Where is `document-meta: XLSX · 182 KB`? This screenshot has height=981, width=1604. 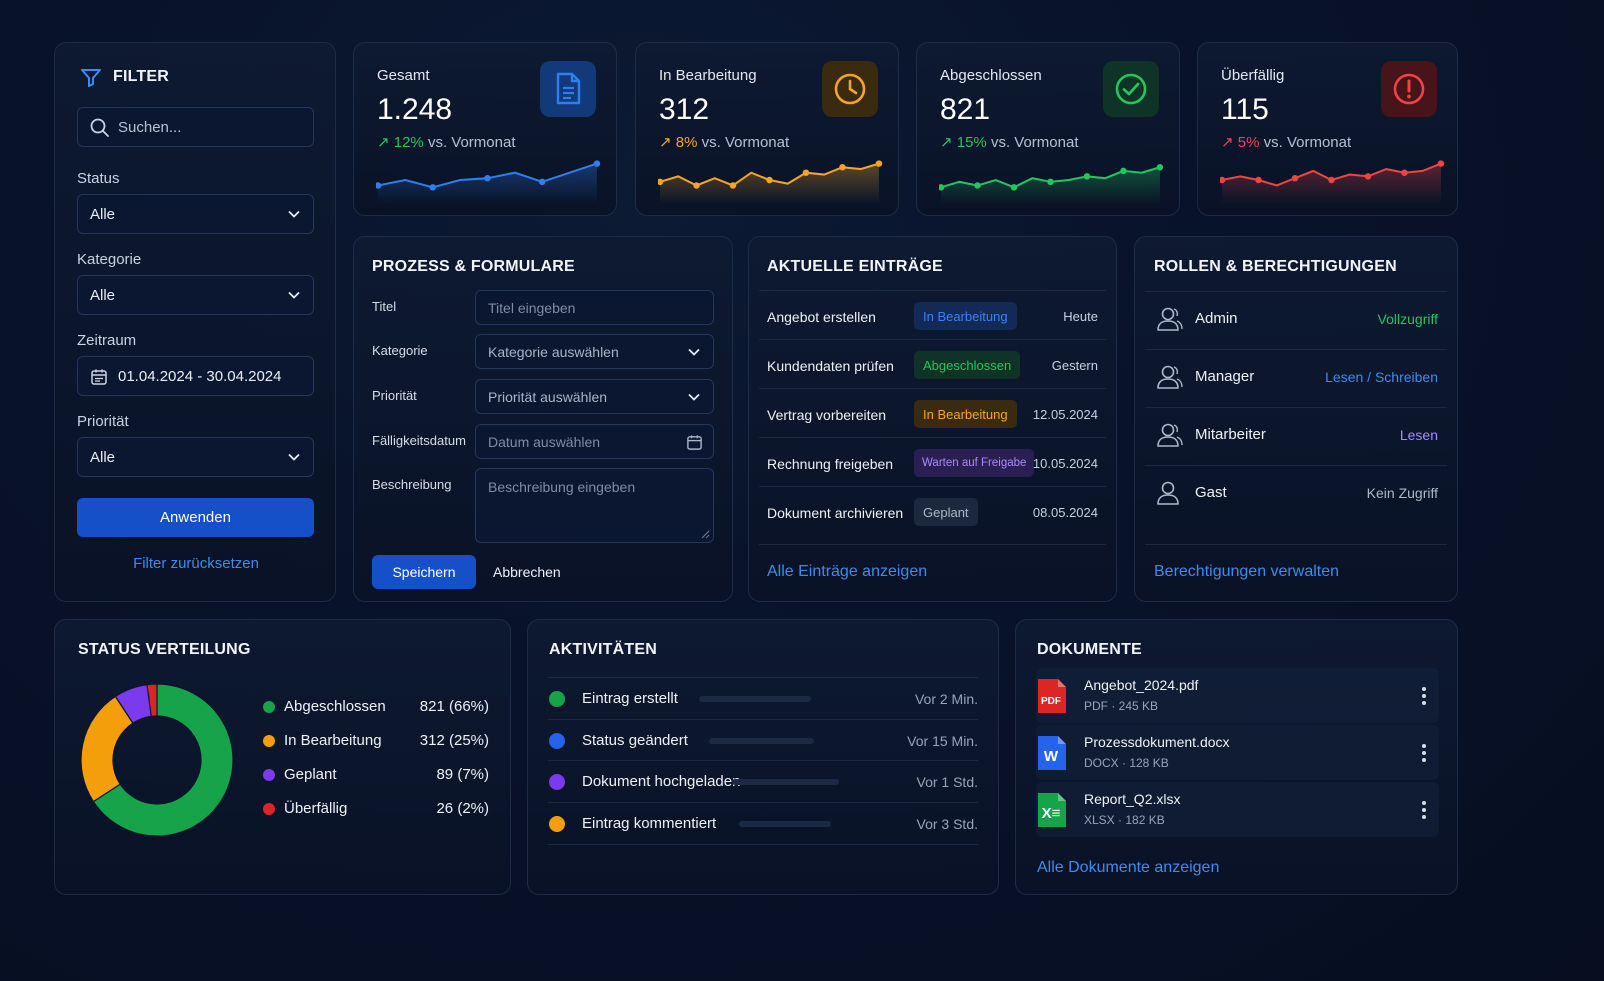 document-meta: XLSX · 182 KB is located at coordinates (1124, 820).